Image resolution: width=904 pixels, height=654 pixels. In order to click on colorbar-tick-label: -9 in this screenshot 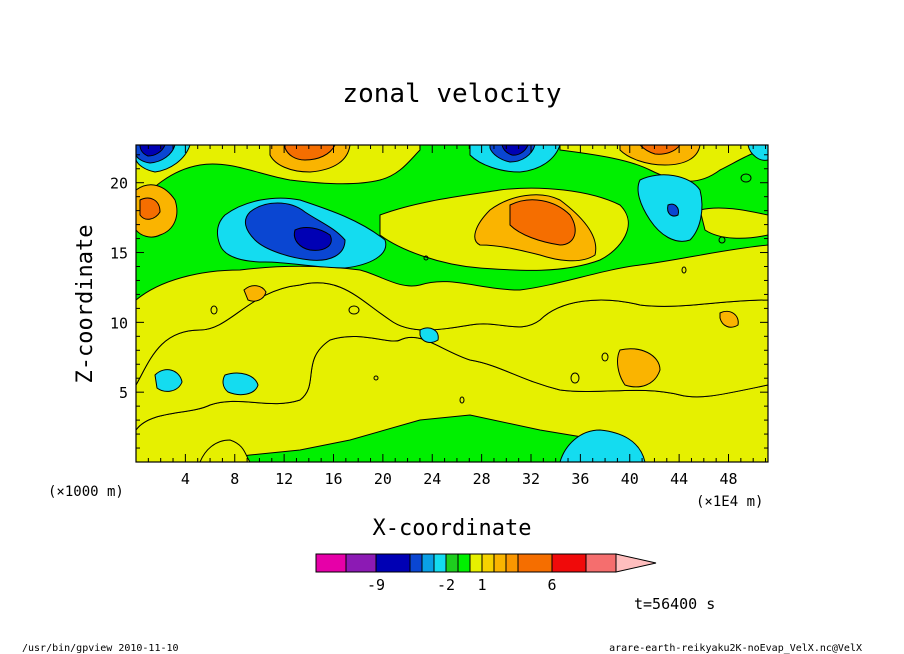, I will do `click(376, 585)`.